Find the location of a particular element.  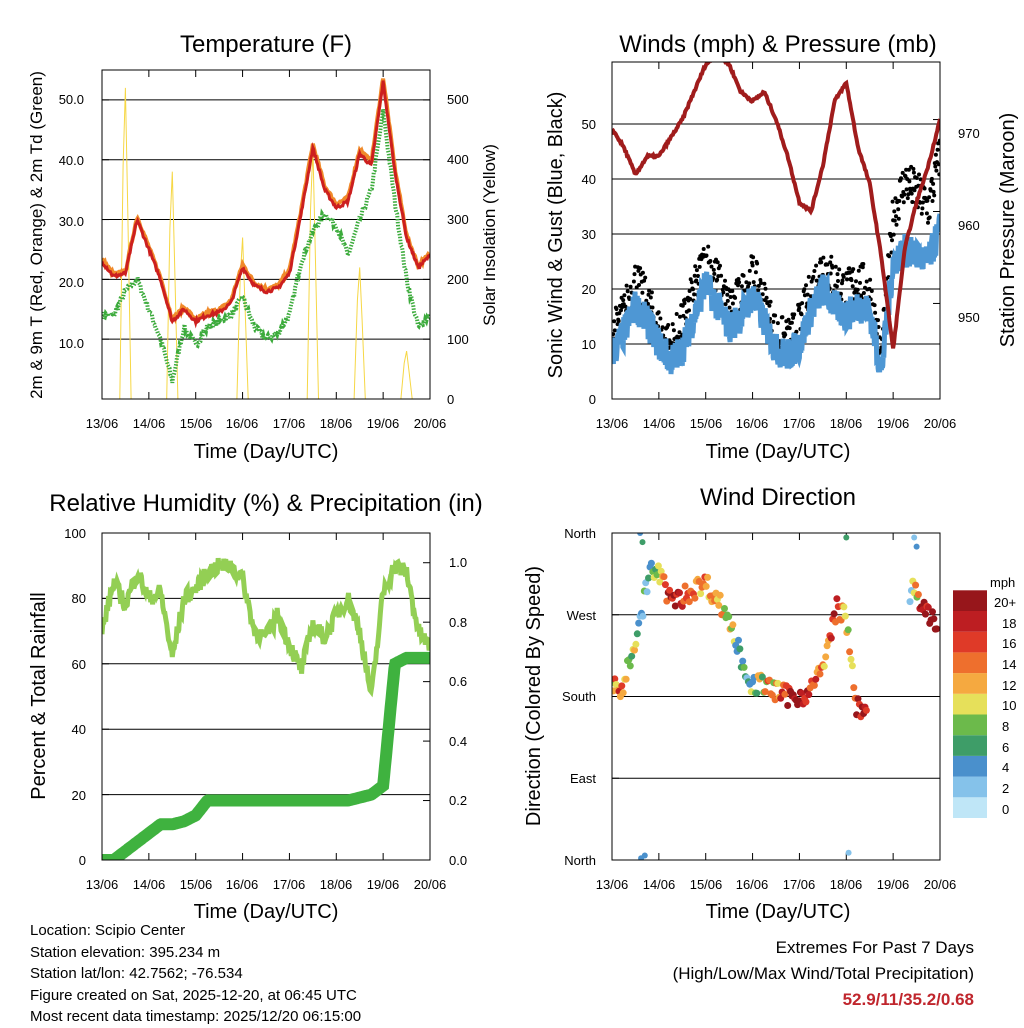

station-latlon: Station lat/lon: 42.7562; -76.534 is located at coordinates (136, 973).